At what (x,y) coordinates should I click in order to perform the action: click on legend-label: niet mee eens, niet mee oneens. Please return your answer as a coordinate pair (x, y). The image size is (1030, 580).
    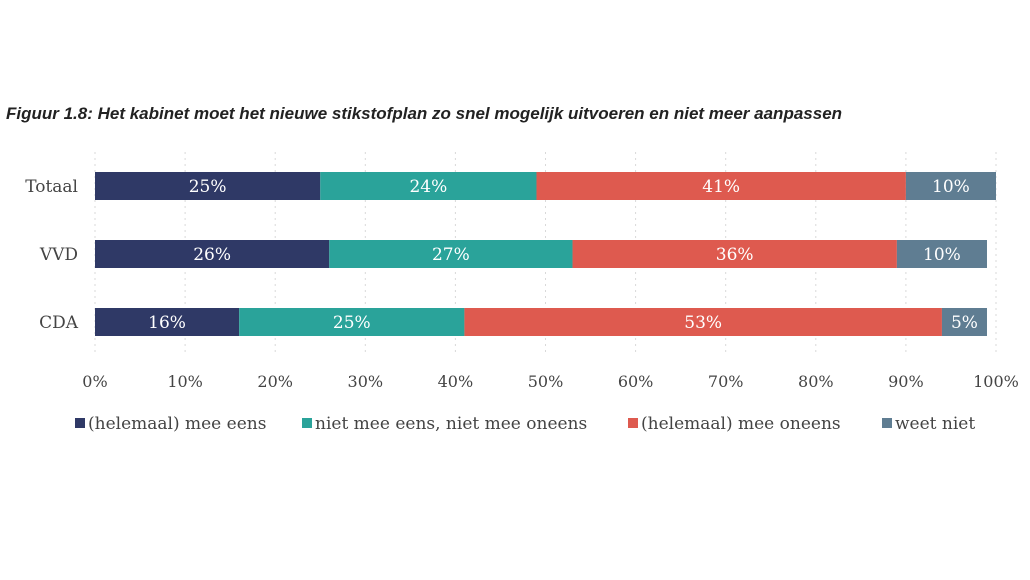
    Looking at the image, I should click on (451, 424).